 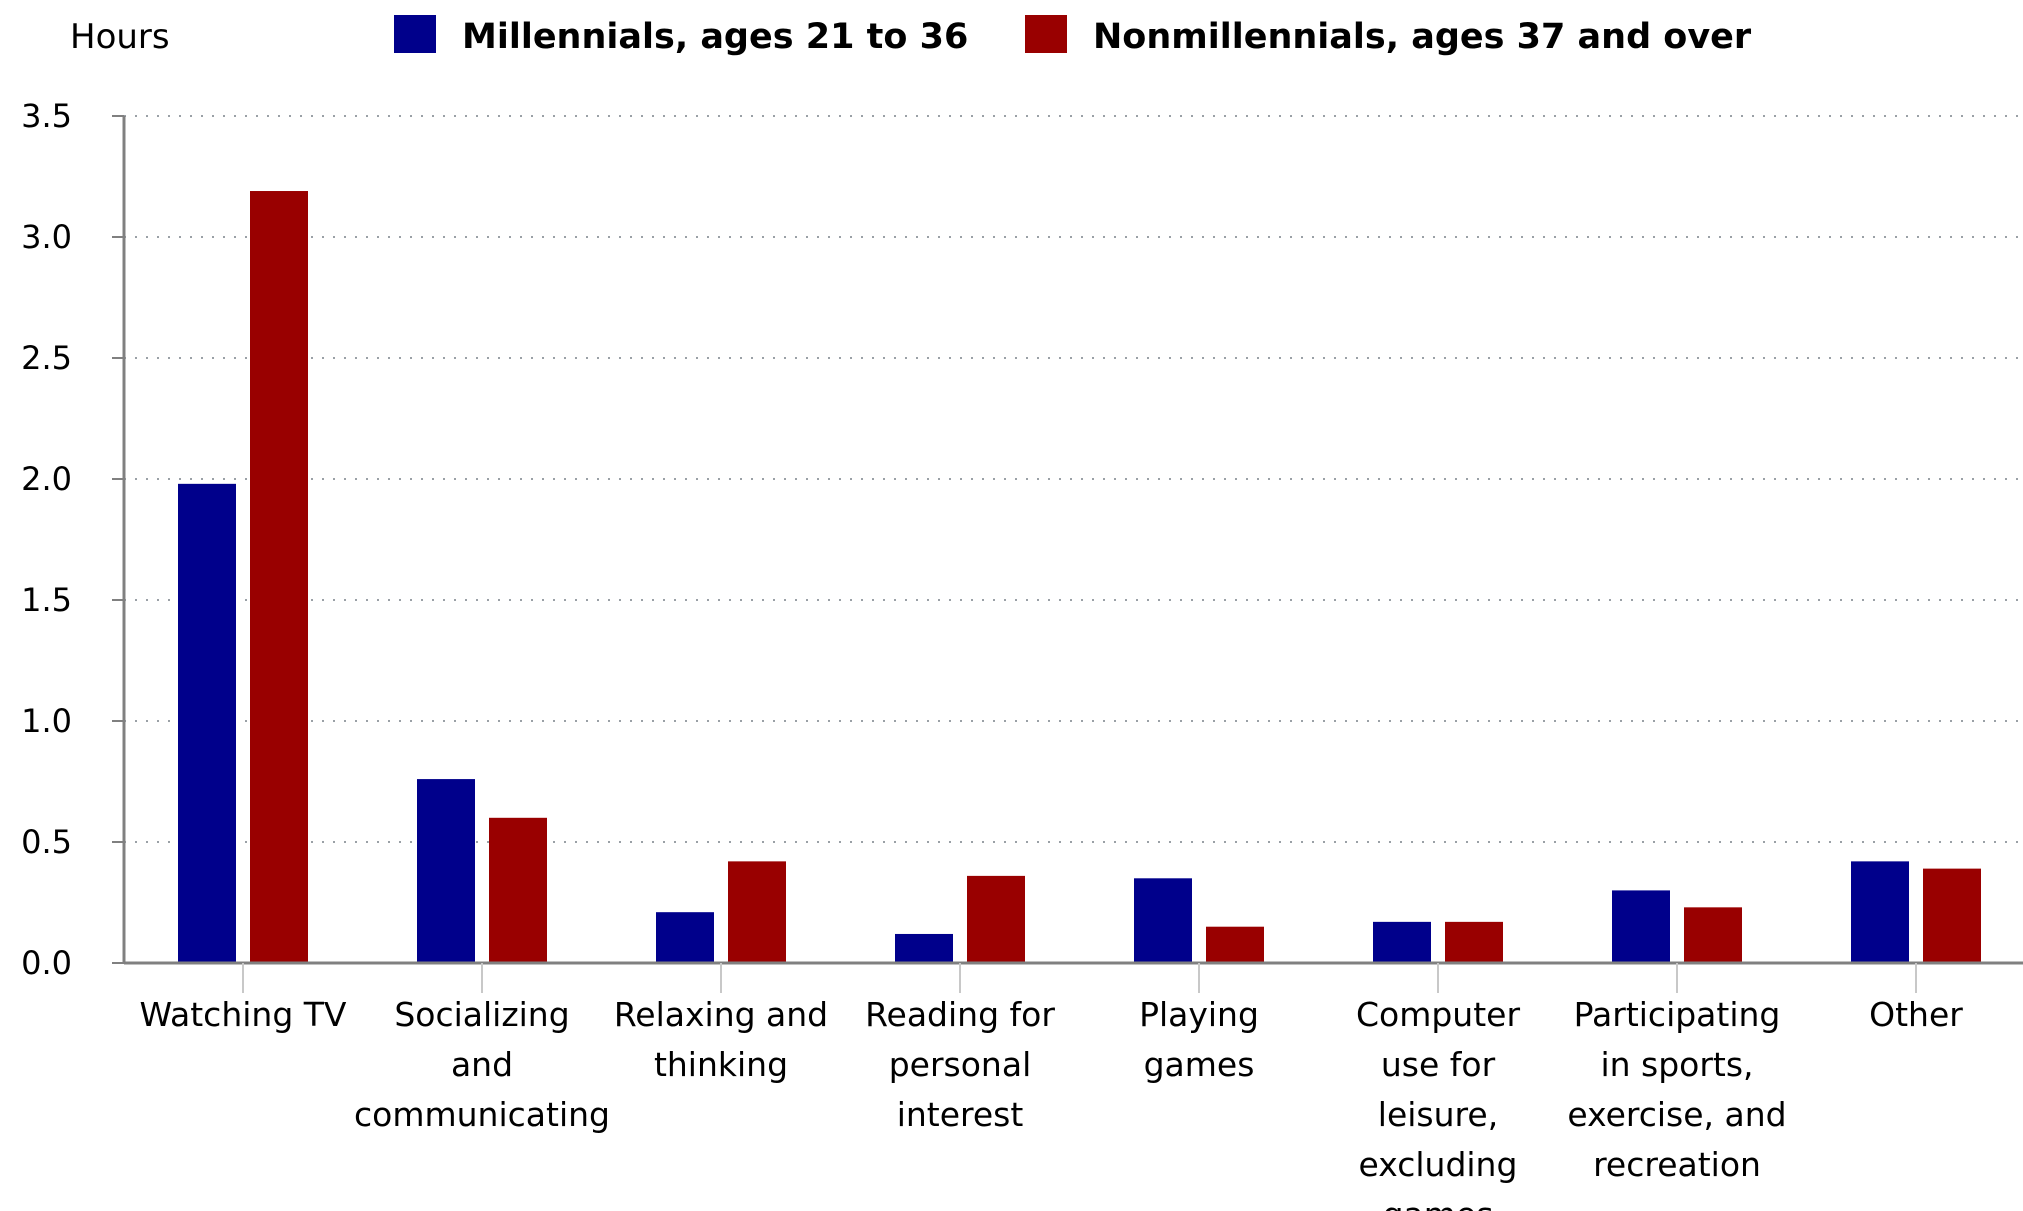 I want to click on x-tick-label: Watching TV, so click(x=243, y=1014).